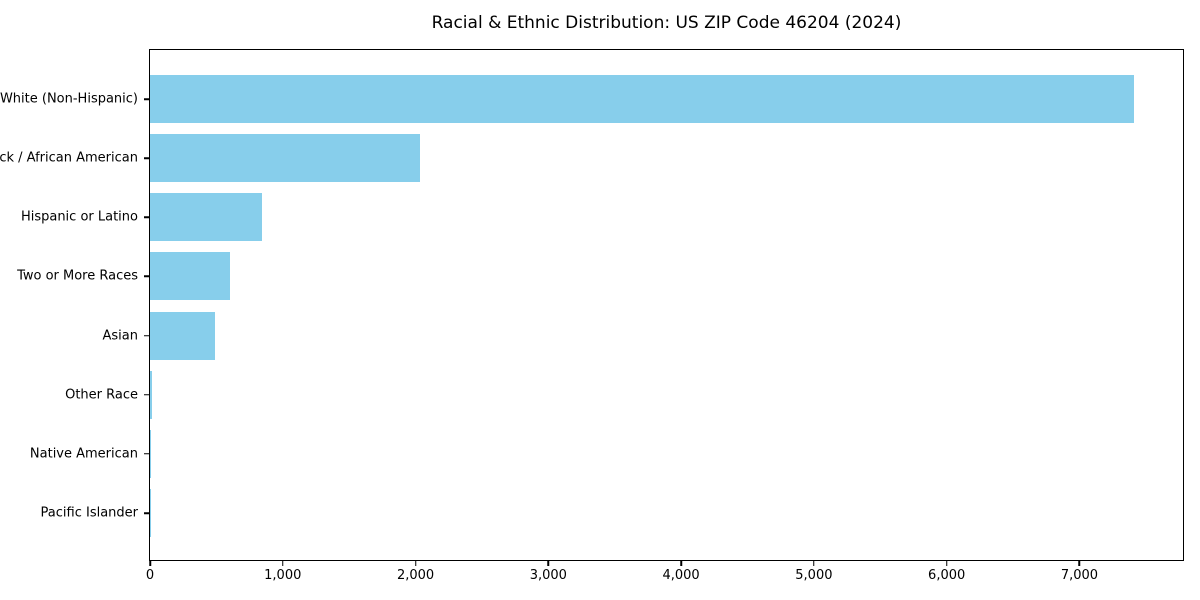 Image resolution: width=1200 pixels, height=600 pixels. I want to click on x-axis-tick-label: 4,000, so click(681, 575).